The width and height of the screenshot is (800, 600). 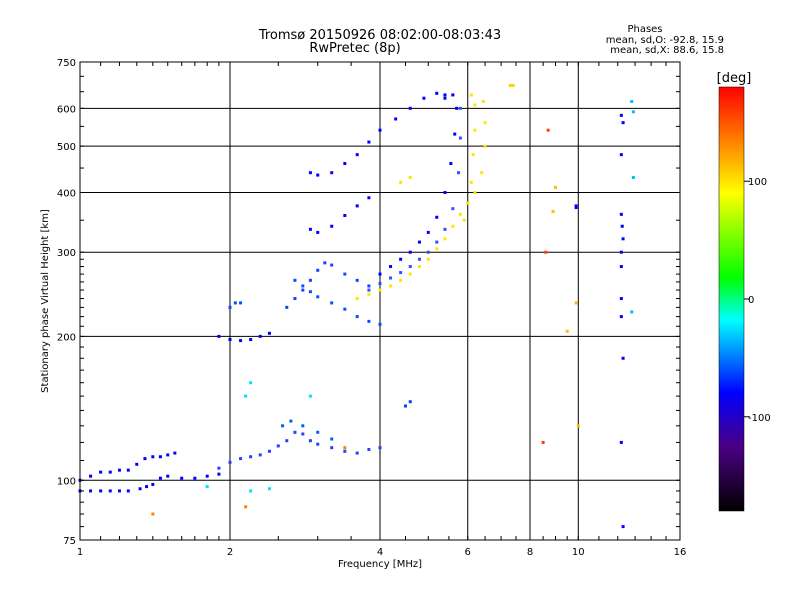 I want to click on colorbar-tick-label: -100, so click(x=759, y=418).